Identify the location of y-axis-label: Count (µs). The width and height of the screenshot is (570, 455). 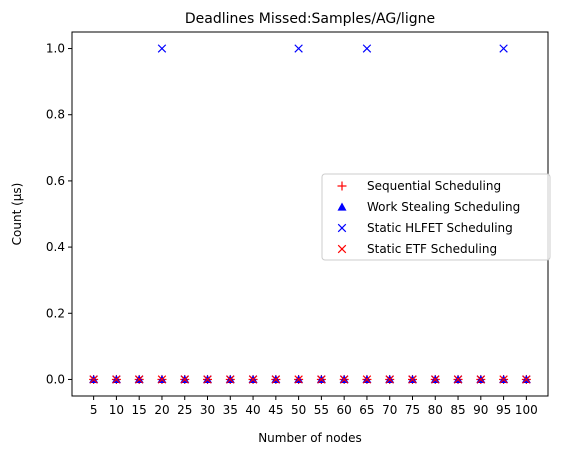
(17, 214).